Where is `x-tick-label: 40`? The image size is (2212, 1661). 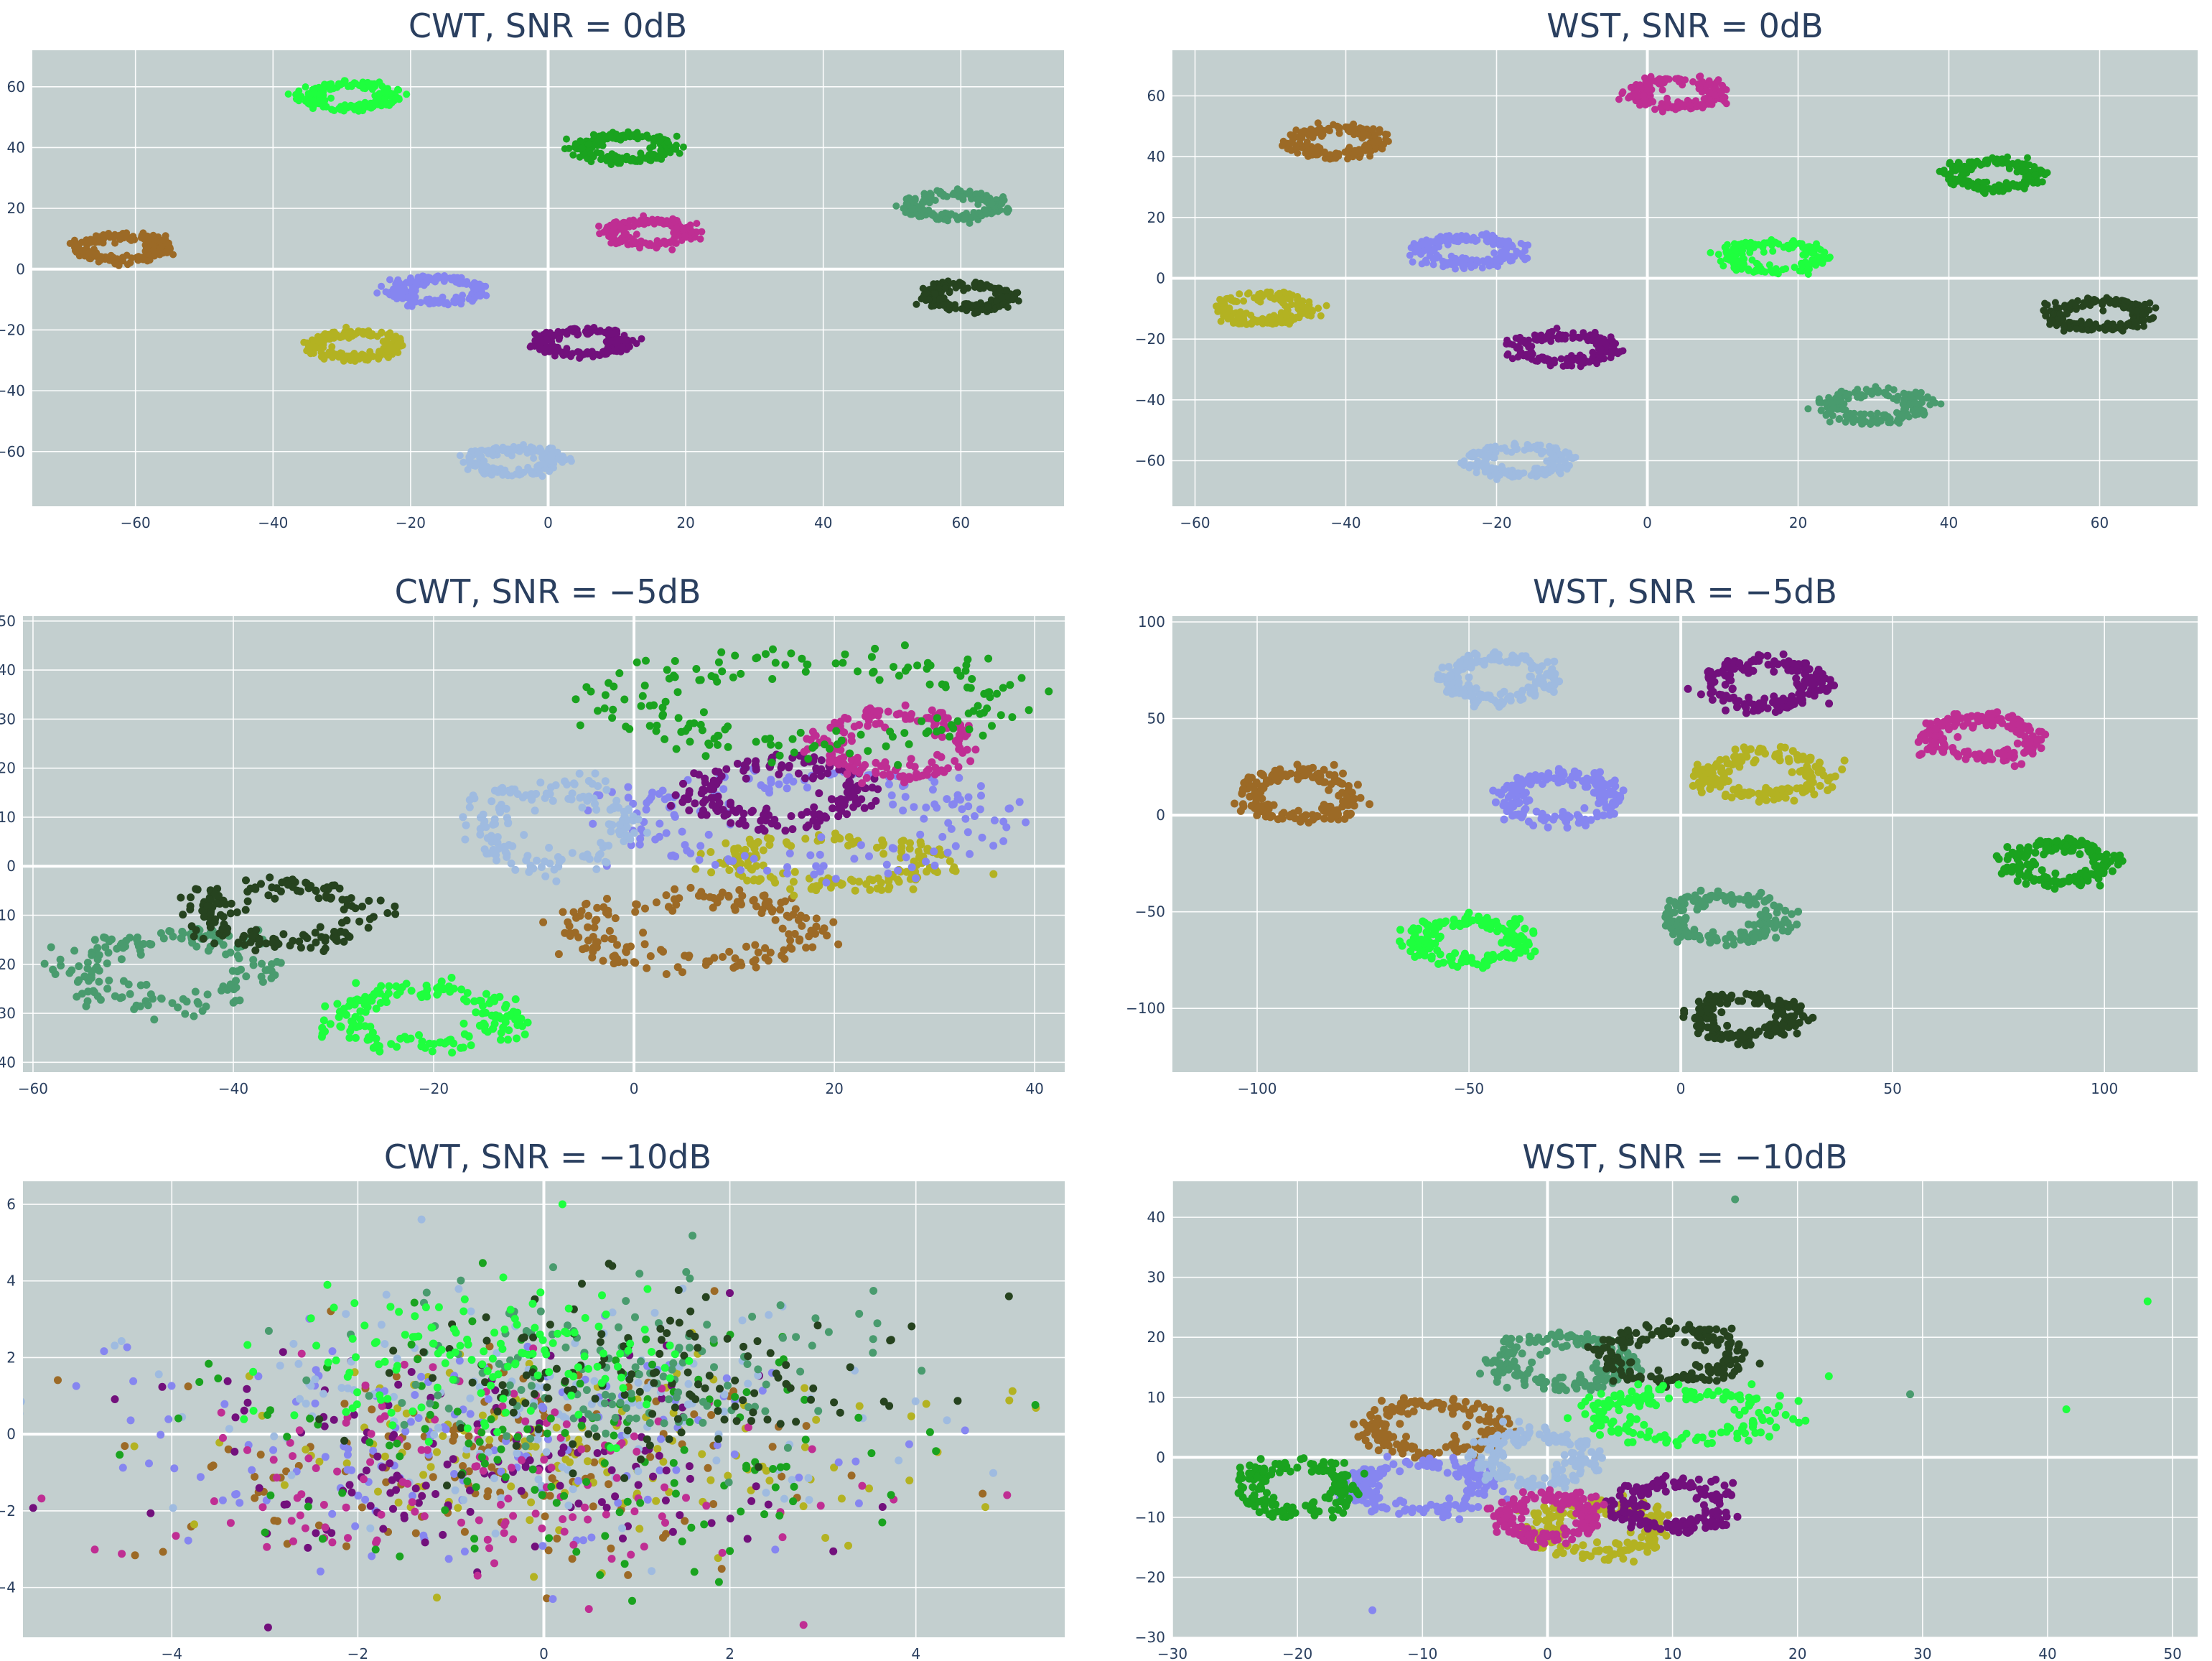
x-tick-label: 40 is located at coordinates (1949, 522).